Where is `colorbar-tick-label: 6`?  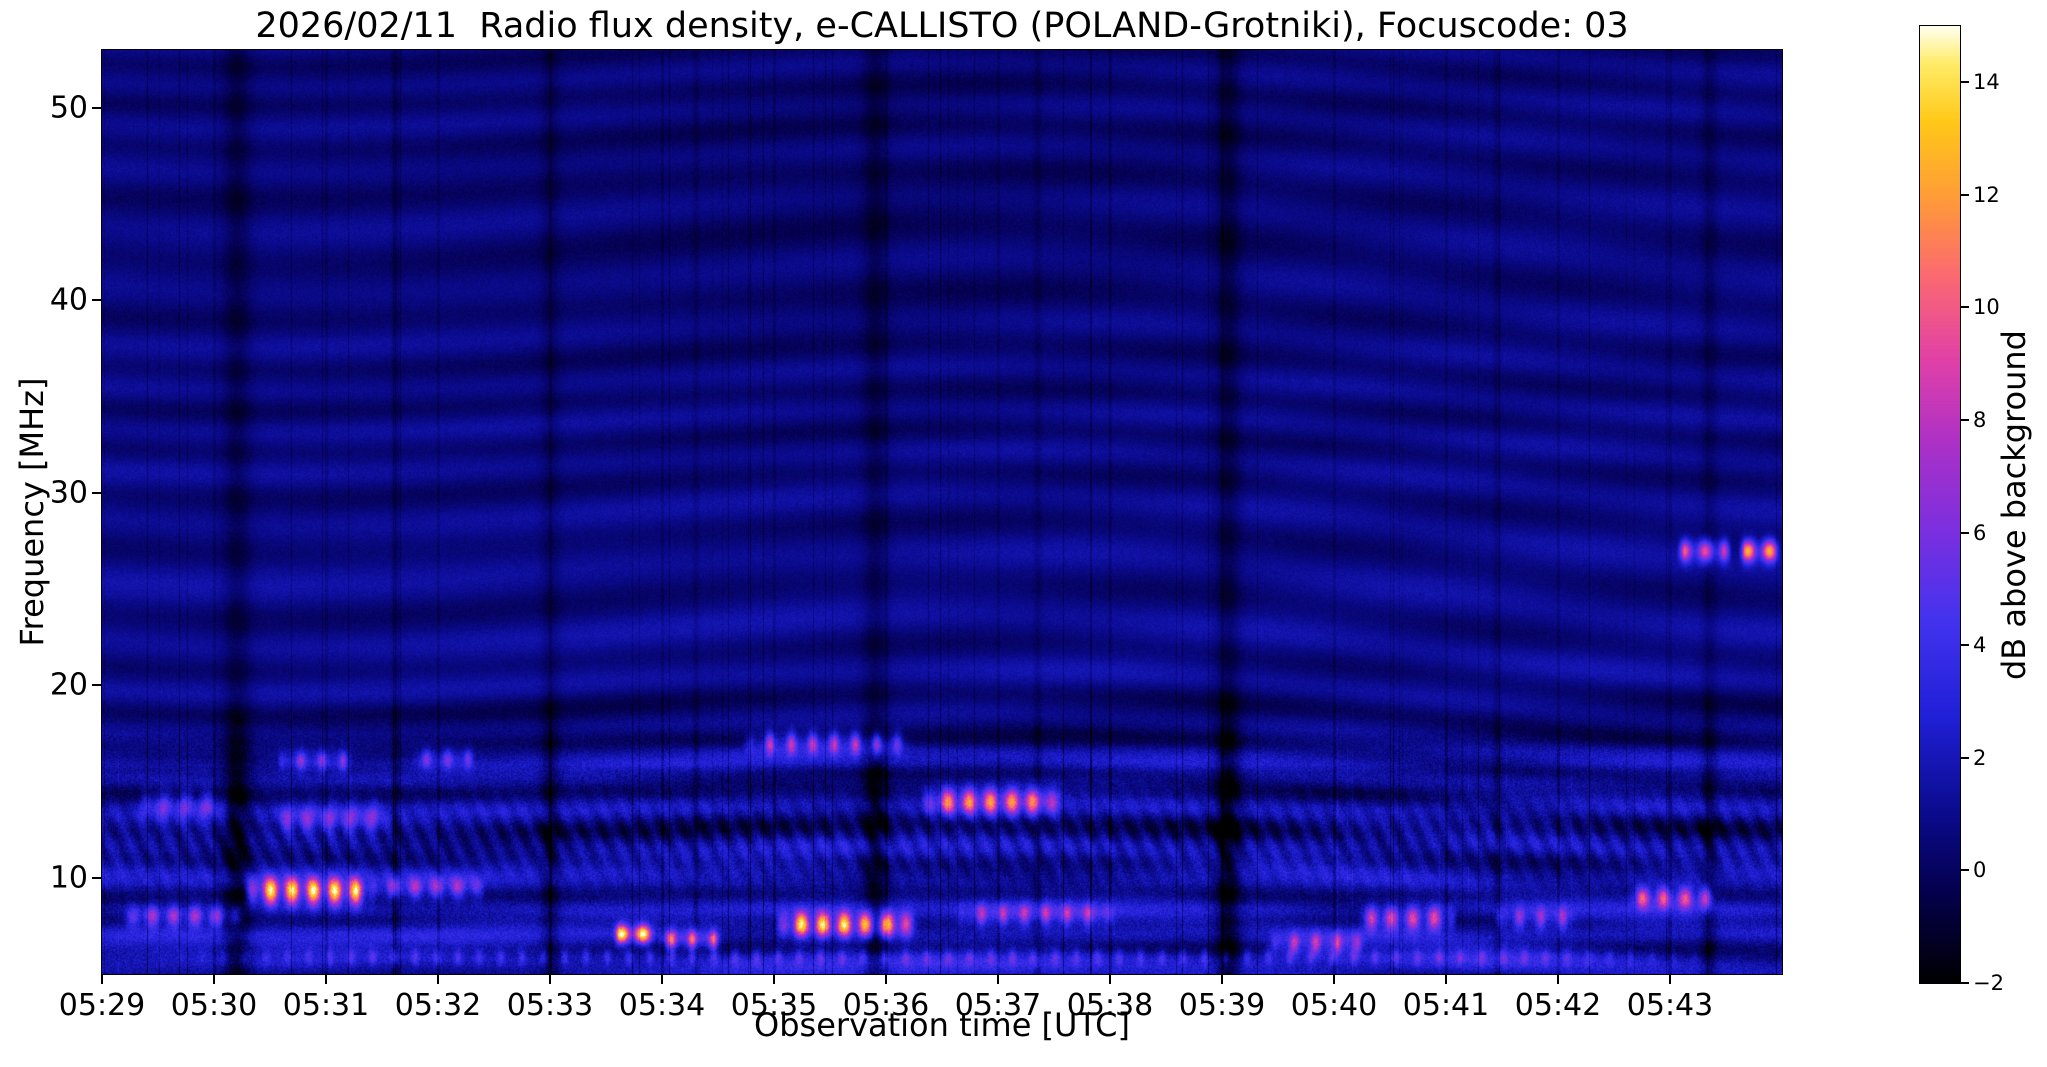 colorbar-tick-label: 6 is located at coordinates (1980, 532).